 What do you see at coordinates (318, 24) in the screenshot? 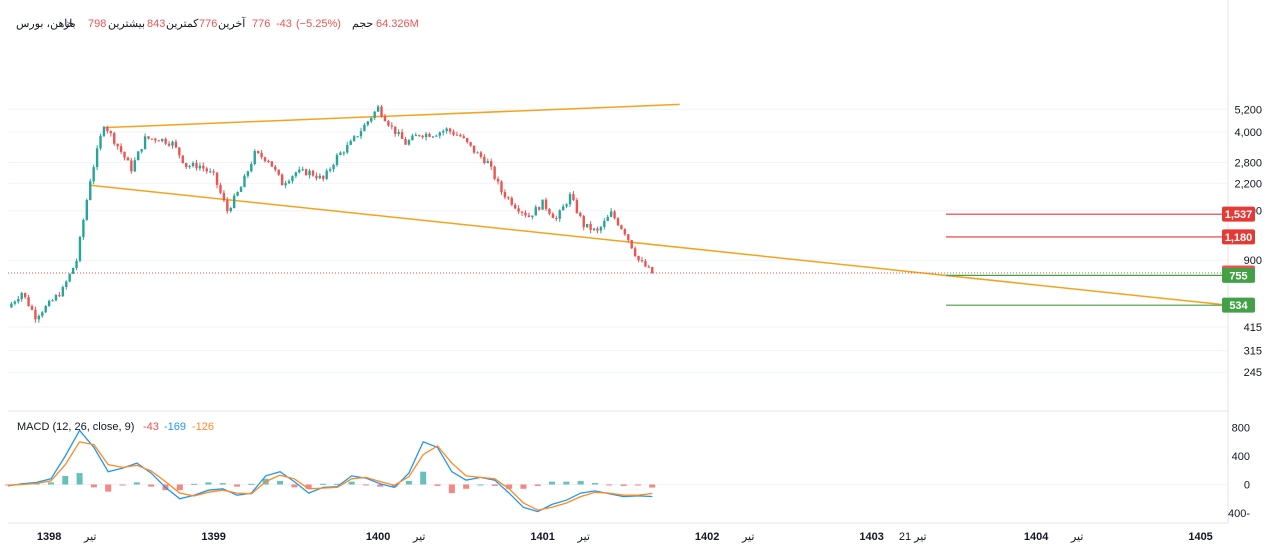
I see `change-pct: (−5.25%)` at bounding box center [318, 24].